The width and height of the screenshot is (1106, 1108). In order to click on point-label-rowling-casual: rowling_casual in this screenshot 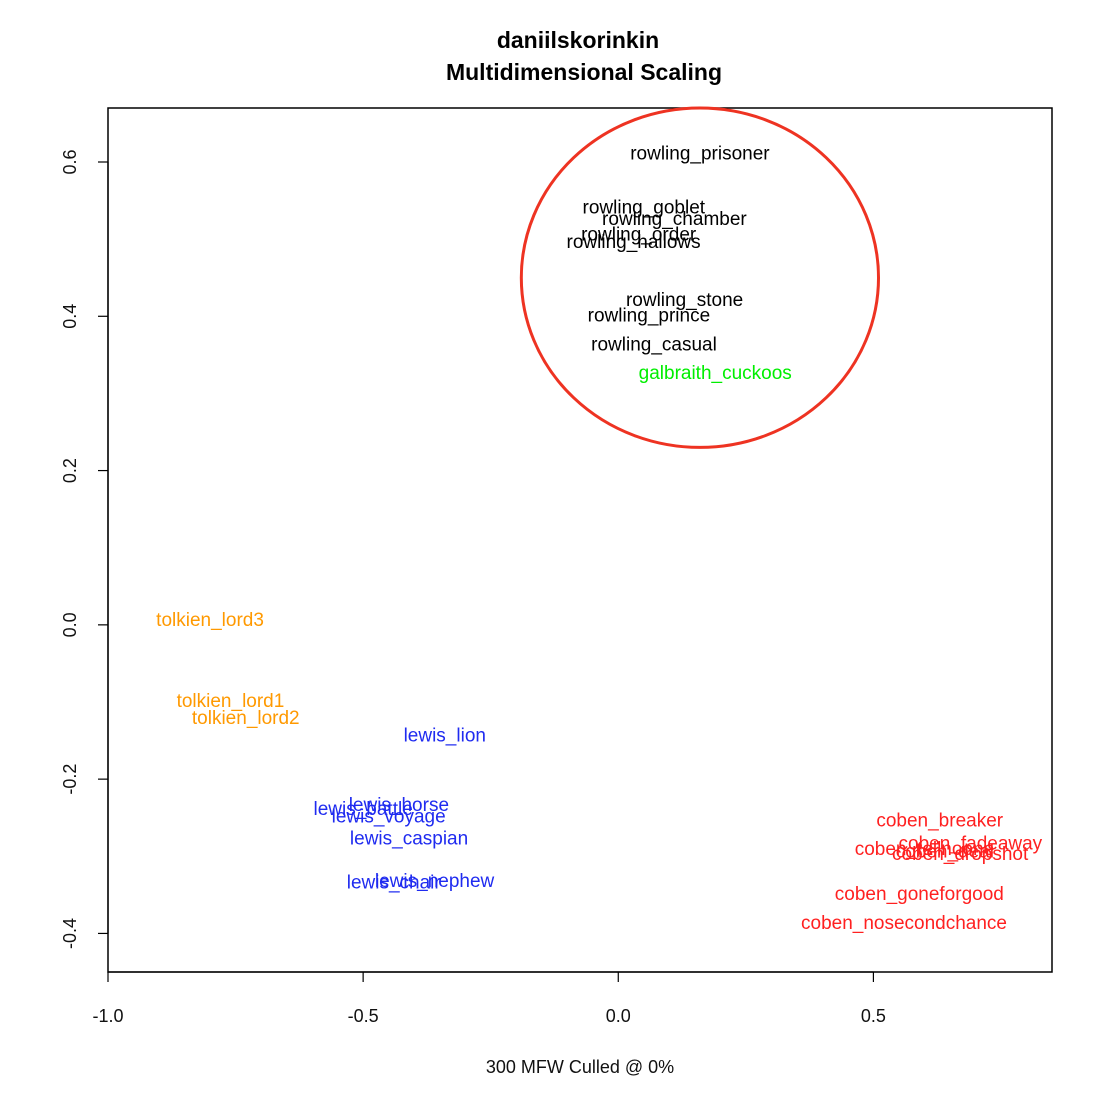, I will do `click(654, 345)`.